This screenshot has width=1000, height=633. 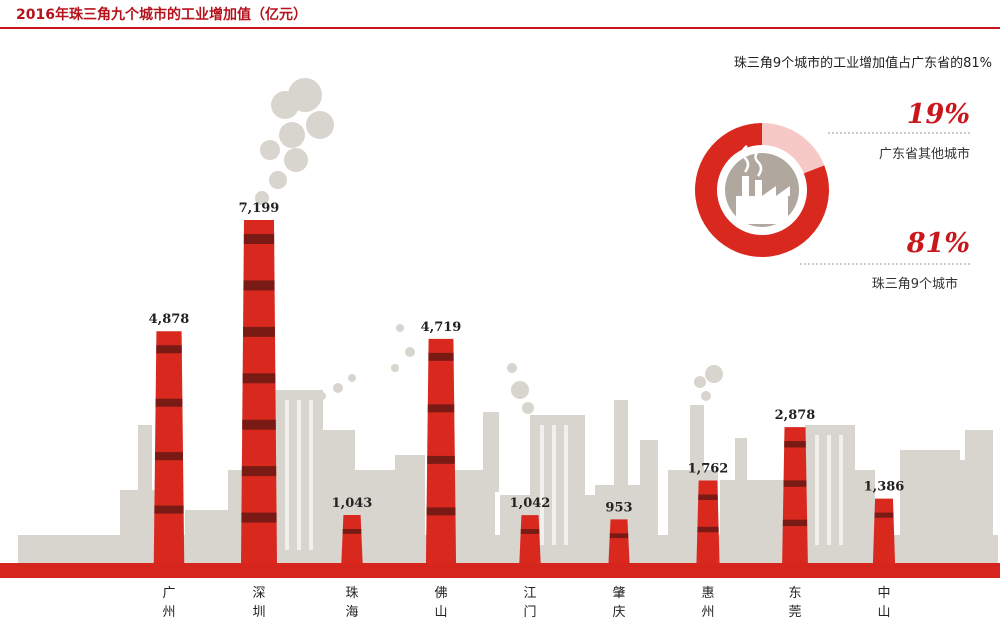 I want to click on bar-group: 1,386, so click(x=884, y=522).